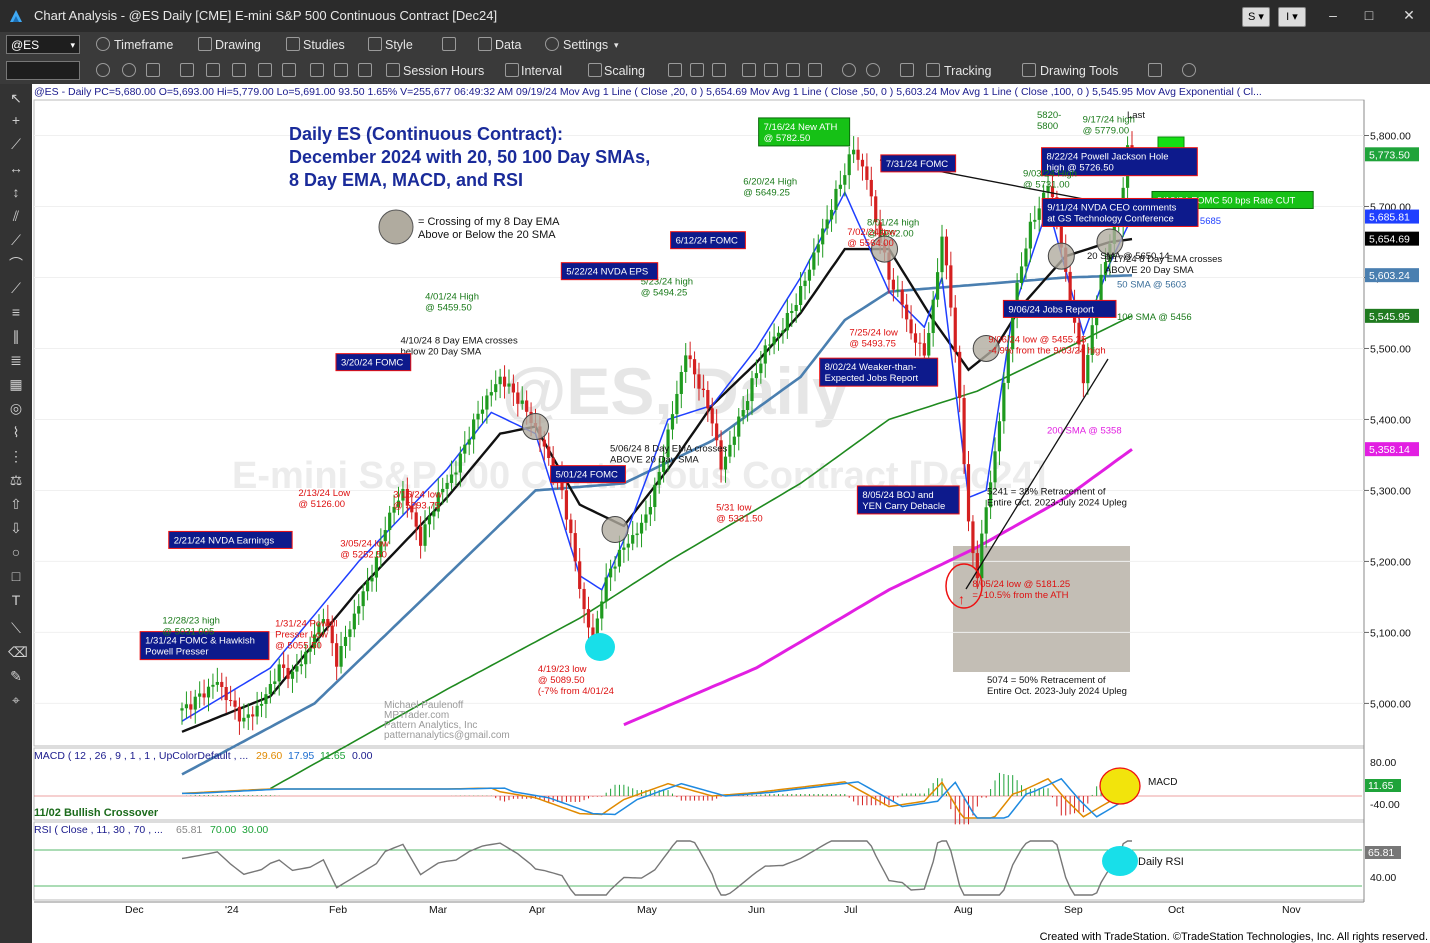 This screenshot has height=943, width=1430. I want to click on maximize-button: □, so click(1369, 15).